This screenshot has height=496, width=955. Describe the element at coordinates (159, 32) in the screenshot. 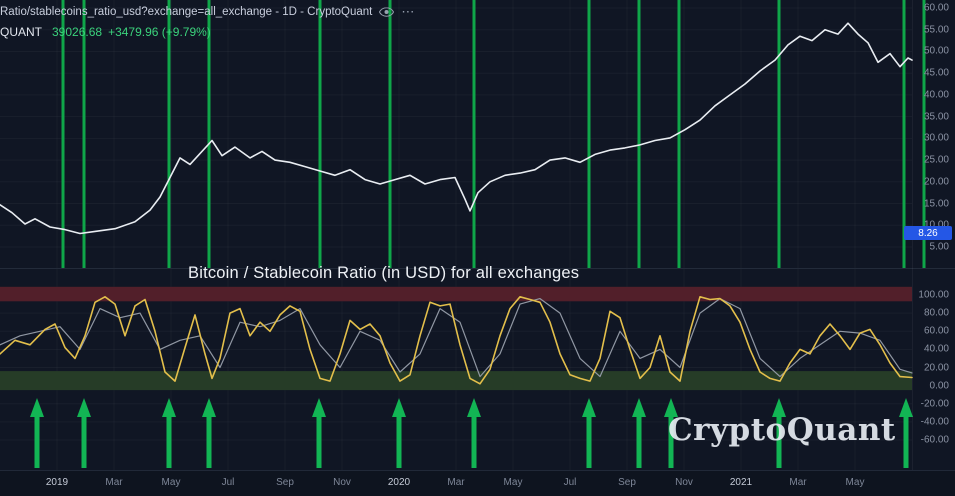

I see `legend-change: +3479.96 (+9.79%)` at that location.